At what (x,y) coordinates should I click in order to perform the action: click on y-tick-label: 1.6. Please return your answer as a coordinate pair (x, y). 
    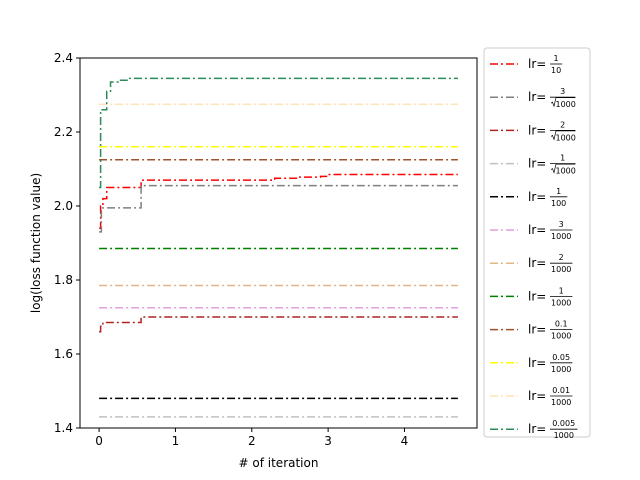
    Looking at the image, I should click on (63, 354).